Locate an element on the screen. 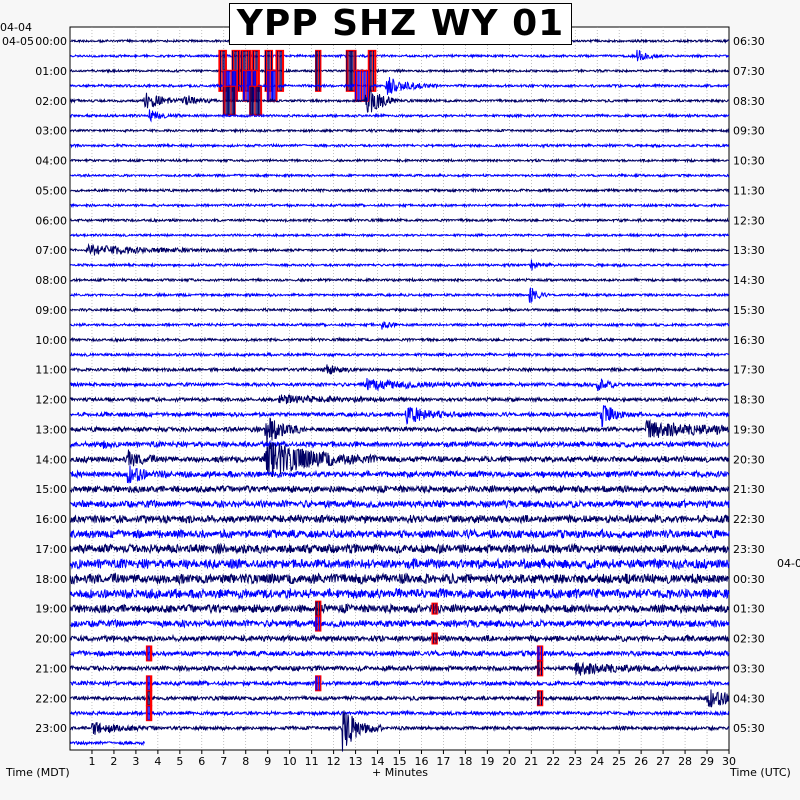 The height and width of the screenshot is (800, 800). right-hour-label: 16:30 is located at coordinates (749, 340).